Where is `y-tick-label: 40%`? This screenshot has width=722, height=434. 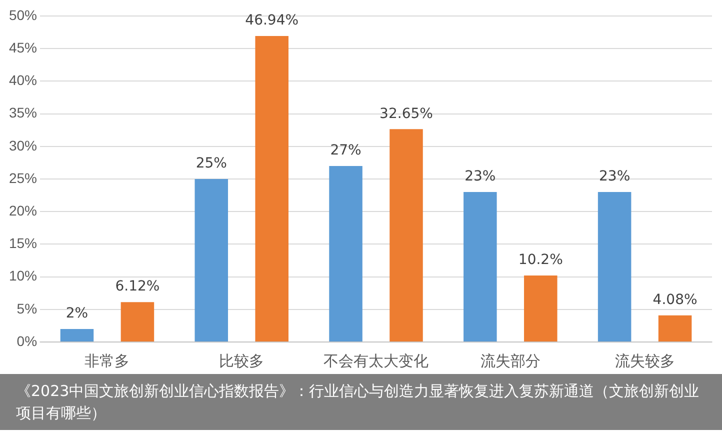 y-tick-label: 40% is located at coordinates (23, 80).